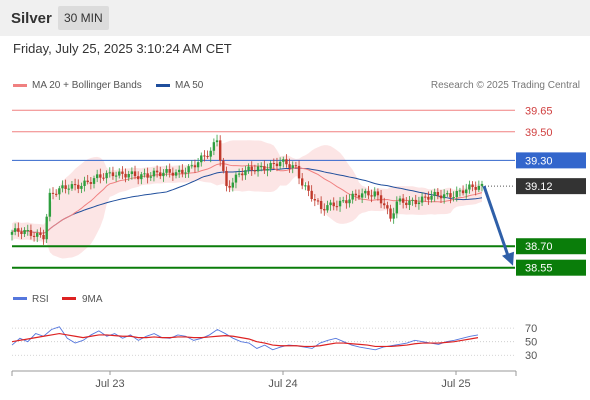 The height and width of the screenshot is (400, 590). What do you see at coordinates (163, 85) in the screenshot?
I see `ma50-swatch` at bounding box center [163, 85].